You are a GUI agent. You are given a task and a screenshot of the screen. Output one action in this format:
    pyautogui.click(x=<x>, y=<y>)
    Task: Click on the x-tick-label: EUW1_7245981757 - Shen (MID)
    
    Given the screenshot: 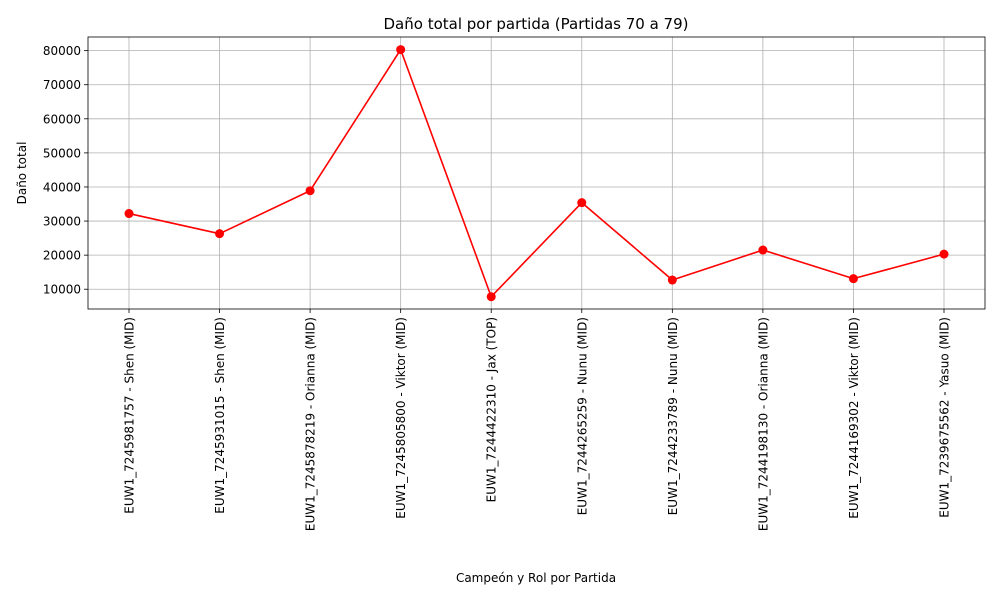 What is the action you would take?
    pyautogui.click(x=130, y=415)
    